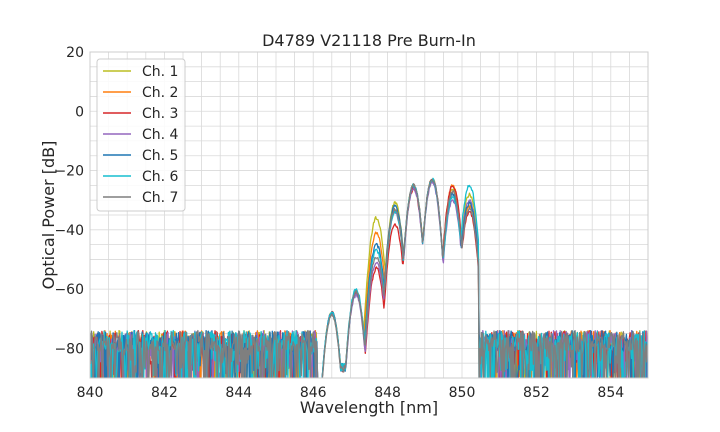 The width and height of the screenshot is (720, 432). What do you see at coordinates (164, 393) in the screenshot?
I see `x-tick-label: 842` at bounding box center [164, 393].